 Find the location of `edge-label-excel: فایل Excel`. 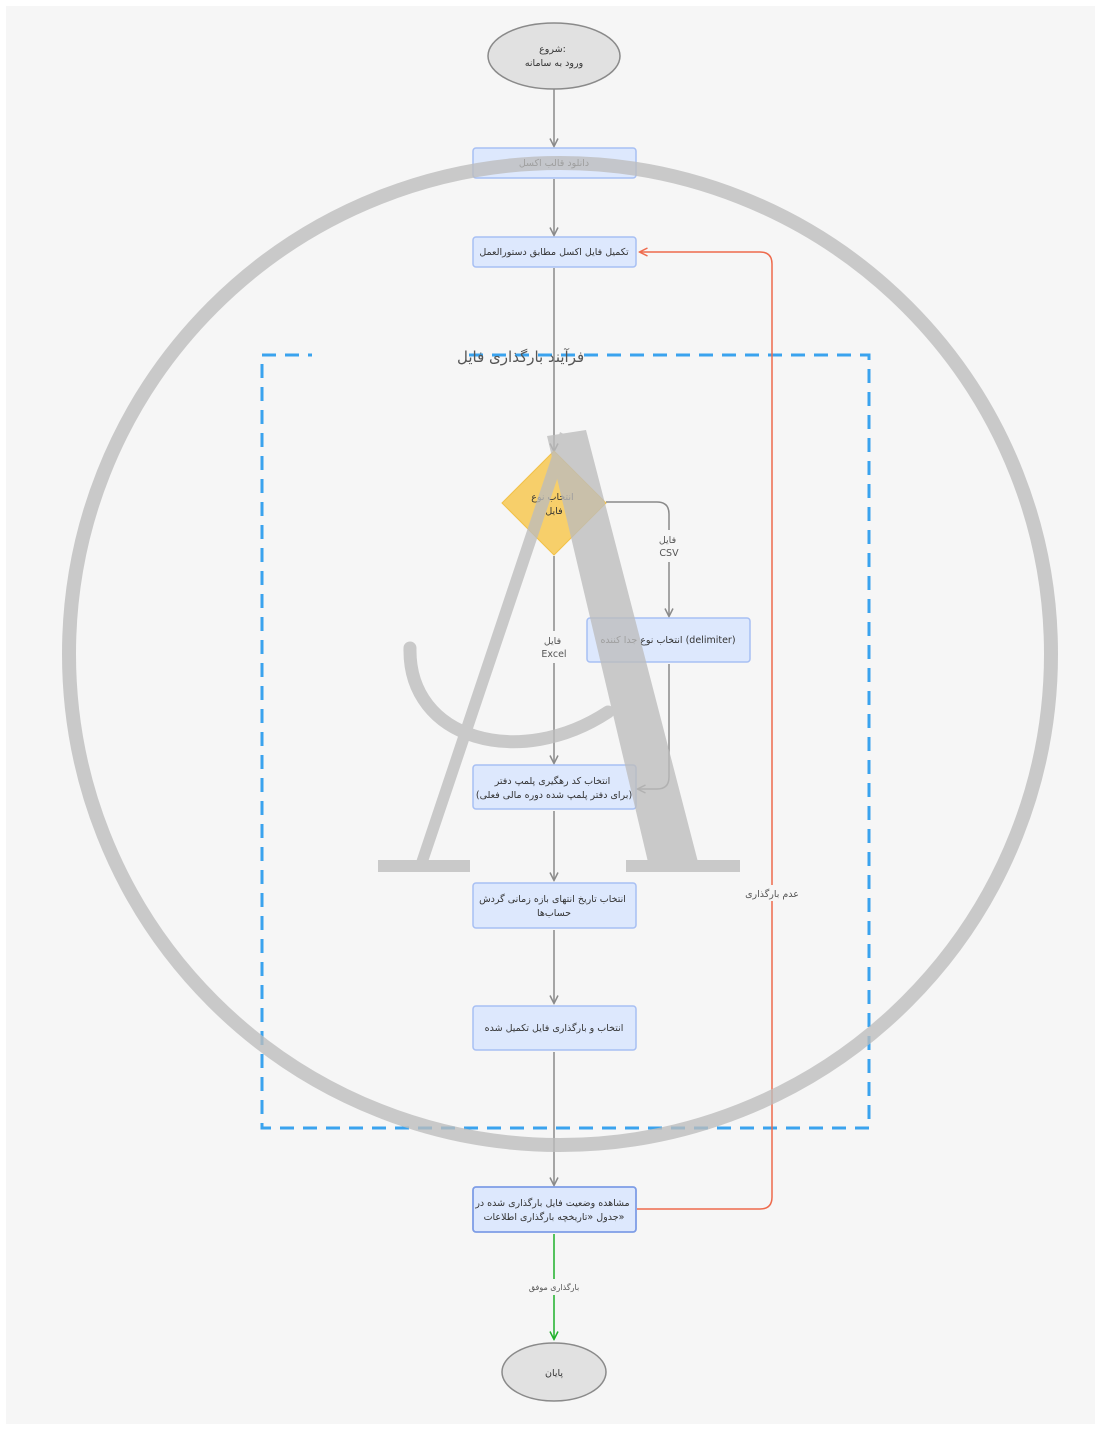

edge-label-excel: فایل Excel is located at coordinates (553, 648).